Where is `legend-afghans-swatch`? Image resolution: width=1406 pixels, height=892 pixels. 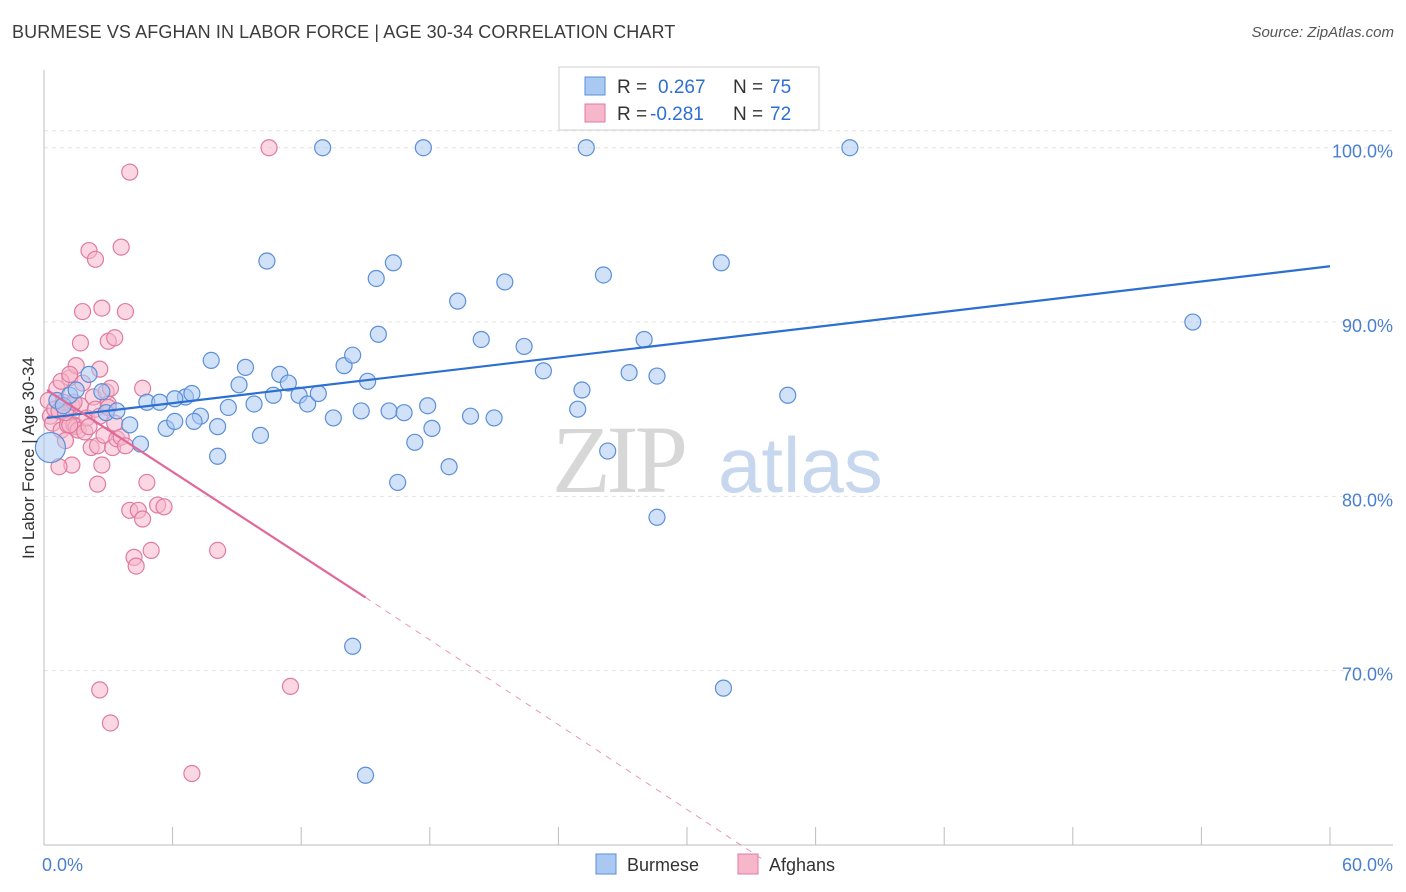
legend-afghans-swatch is located at coordinates (595, 113).